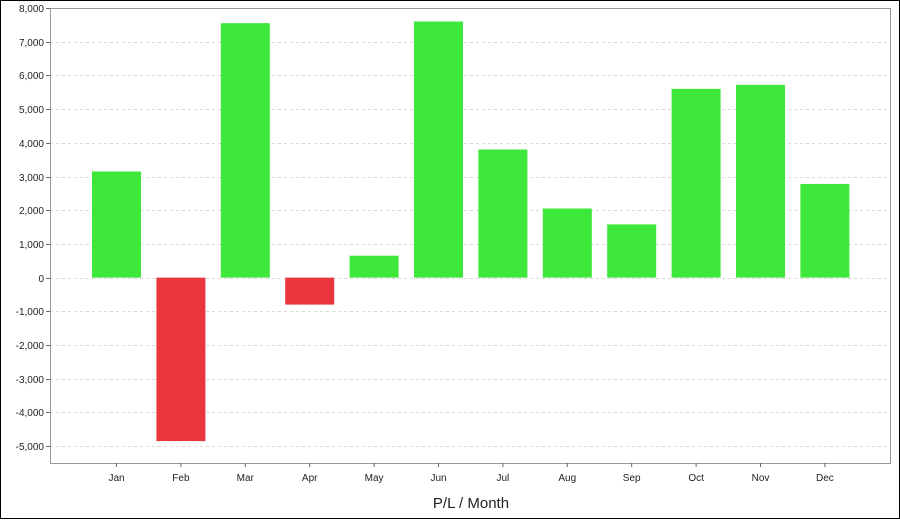  I want to click on y-tick-label: 6,000, so click(31, 76).